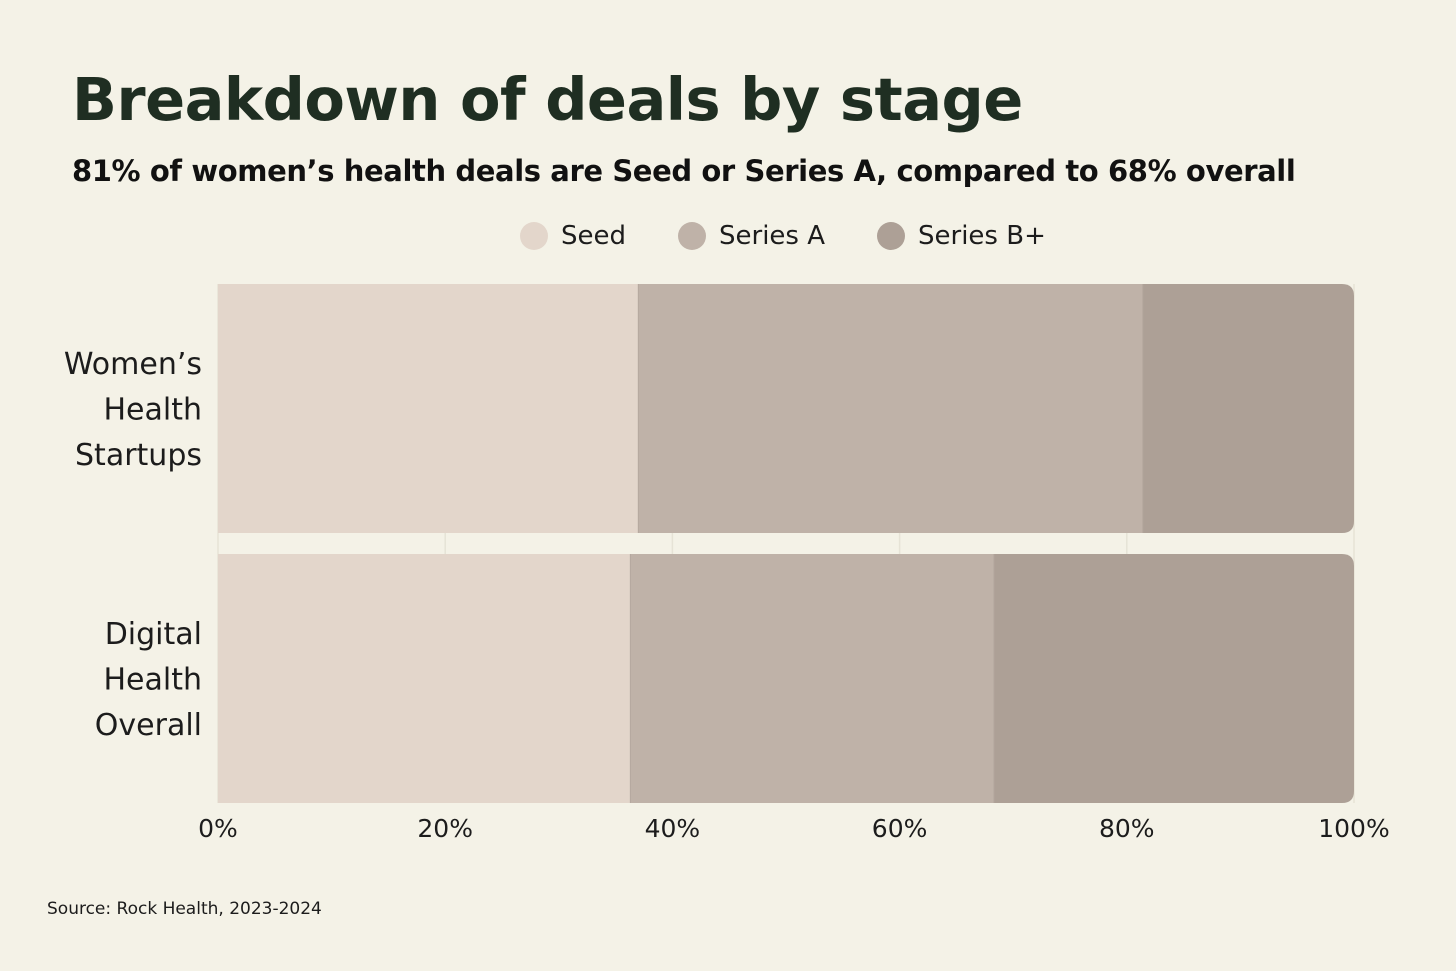  What do you see at coordinates (148, 725) in the screenshot?
I see `category-label: Overall` at bounding box center [148, 725].